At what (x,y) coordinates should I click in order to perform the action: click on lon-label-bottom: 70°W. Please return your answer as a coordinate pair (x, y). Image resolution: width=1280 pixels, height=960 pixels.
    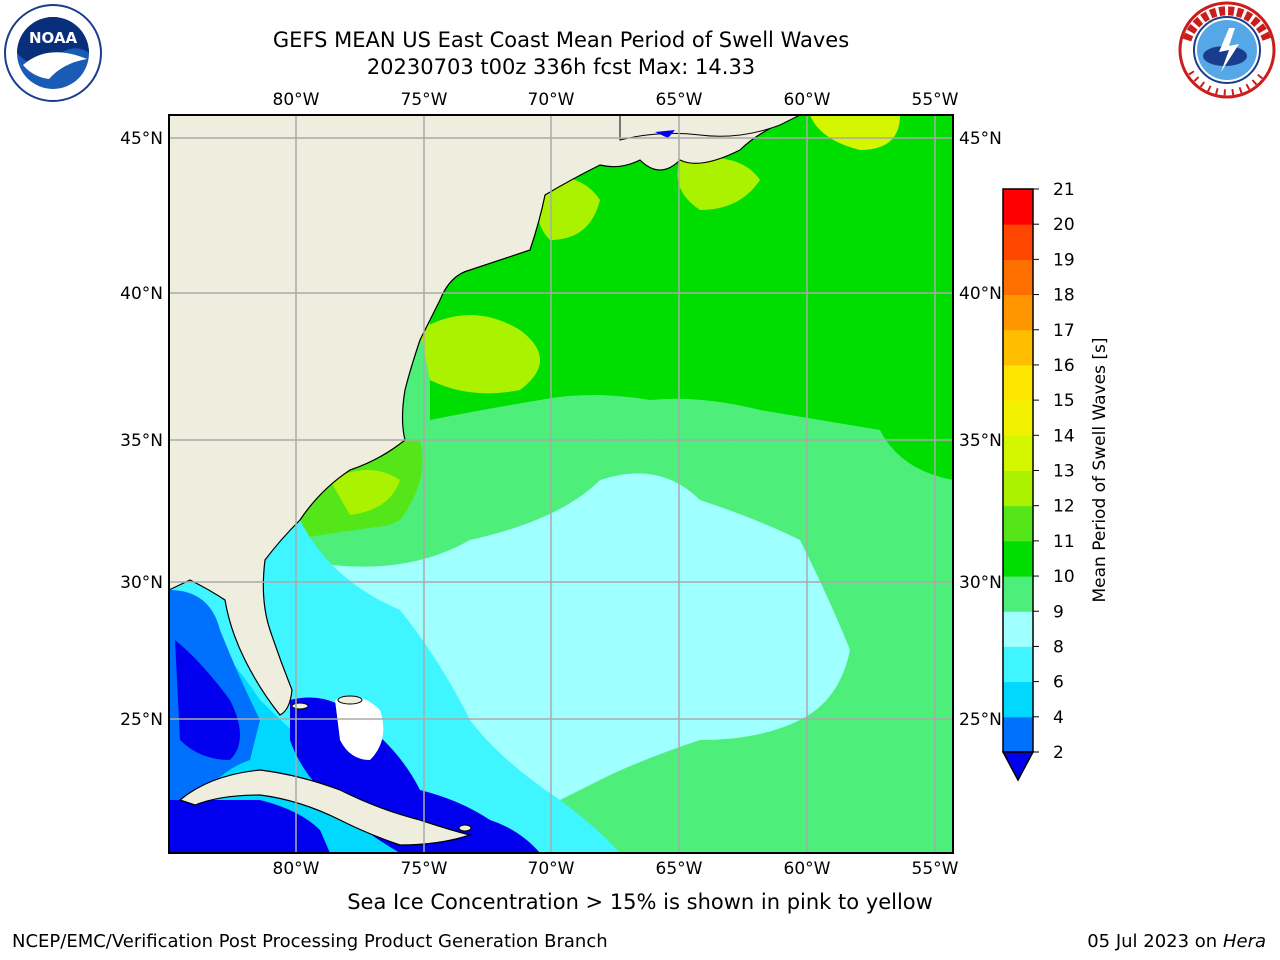
    Looking at the image, I should click on (551, 869).